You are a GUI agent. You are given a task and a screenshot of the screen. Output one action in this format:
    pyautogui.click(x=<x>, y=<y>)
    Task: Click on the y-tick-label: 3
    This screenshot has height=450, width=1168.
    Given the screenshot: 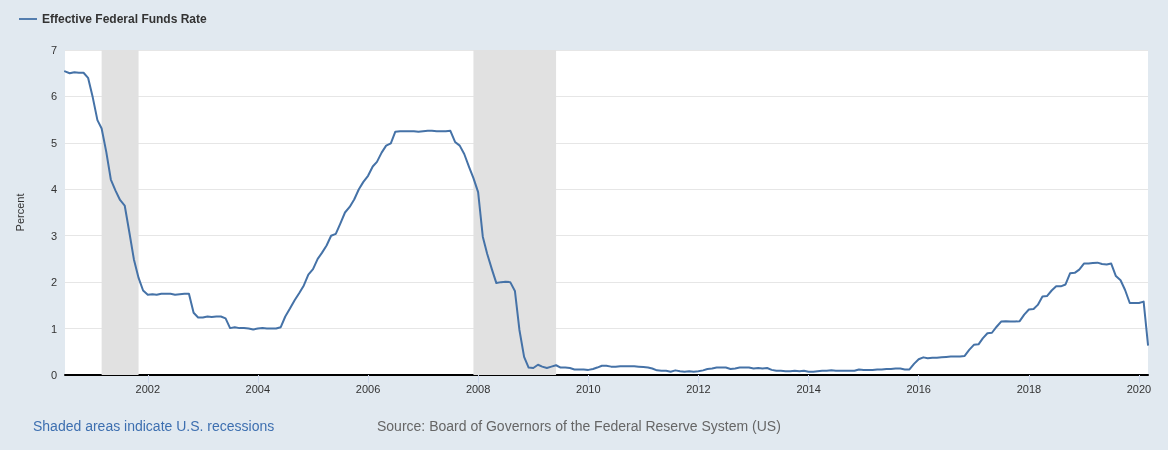 What is the action you would take?
    pyautogui.click(x=53, y=235)
    